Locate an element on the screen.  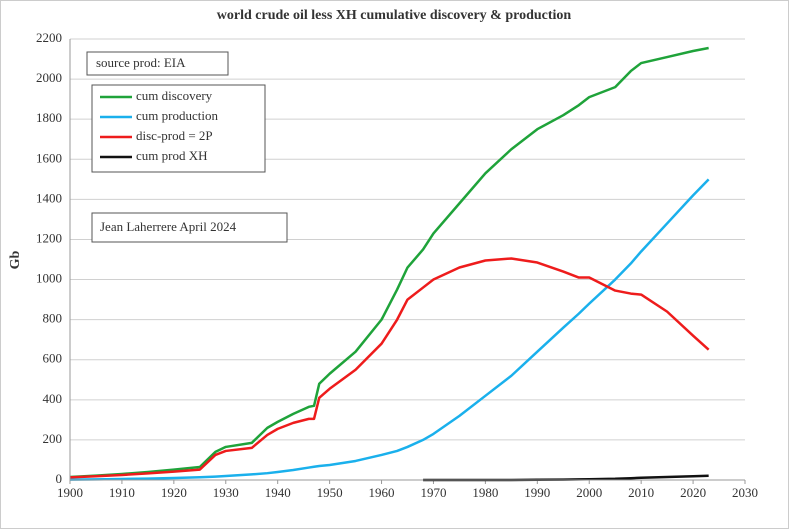
x-tick-label: 1920 is located at coordinates (174, 492).